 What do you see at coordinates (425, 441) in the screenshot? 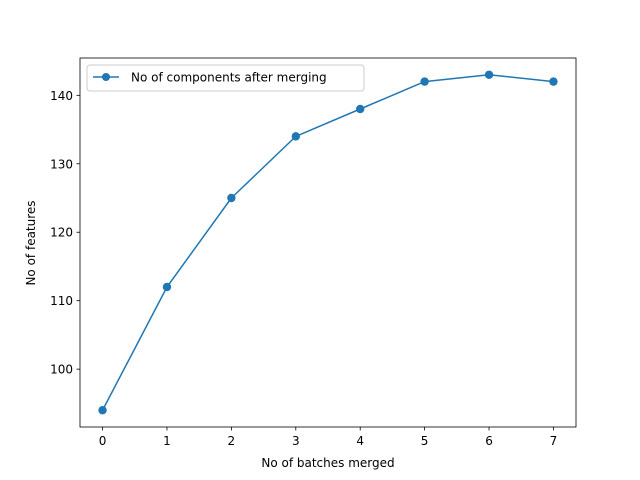
I see `x-tick-label: 5` at bounding box center [425, 441].